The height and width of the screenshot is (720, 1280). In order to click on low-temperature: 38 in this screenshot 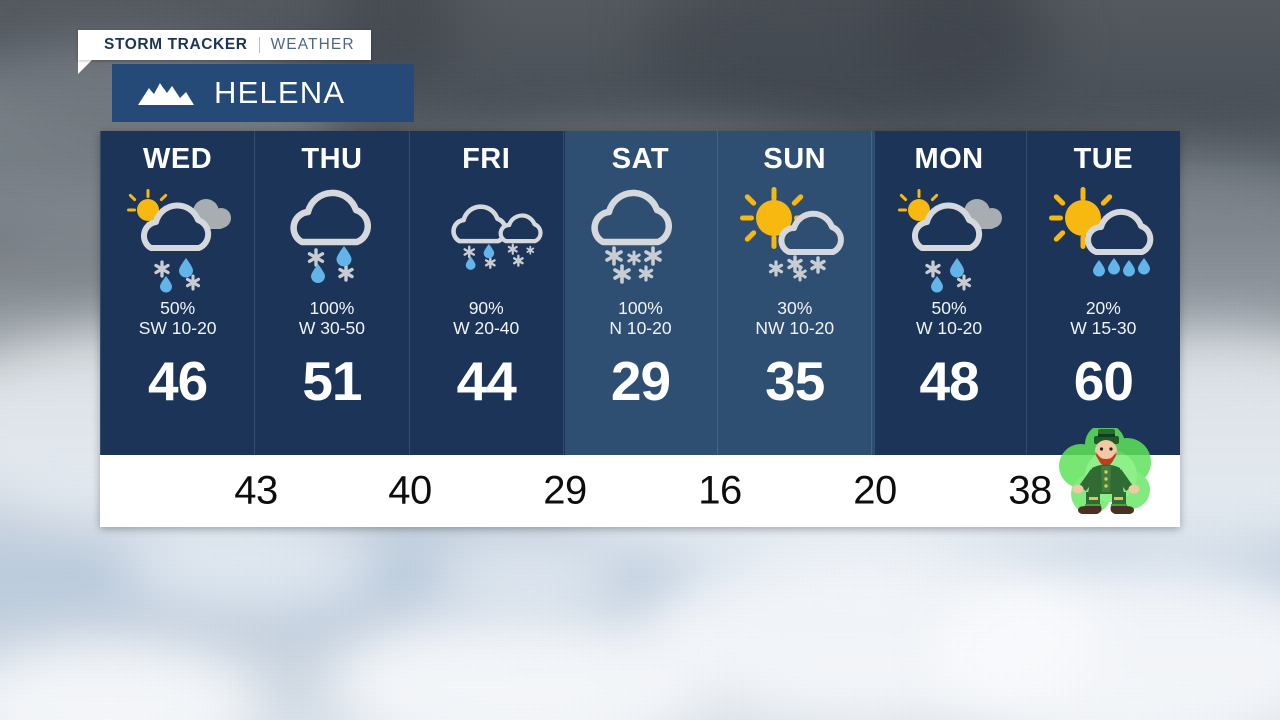, I will do `click(1030, 490)`.